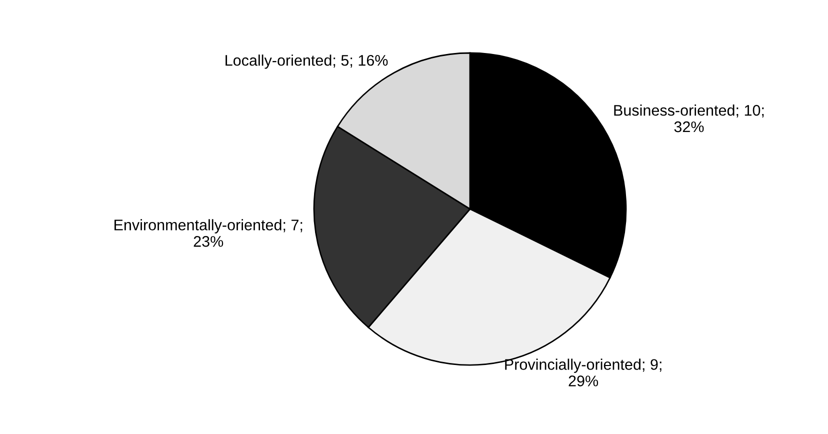 This screenshot has width=828, height=434. Describe the element at coordinates (208, 233) in the screenshot. I see `slice-label: Environmentally-oriented; 7; 23%` at that location.